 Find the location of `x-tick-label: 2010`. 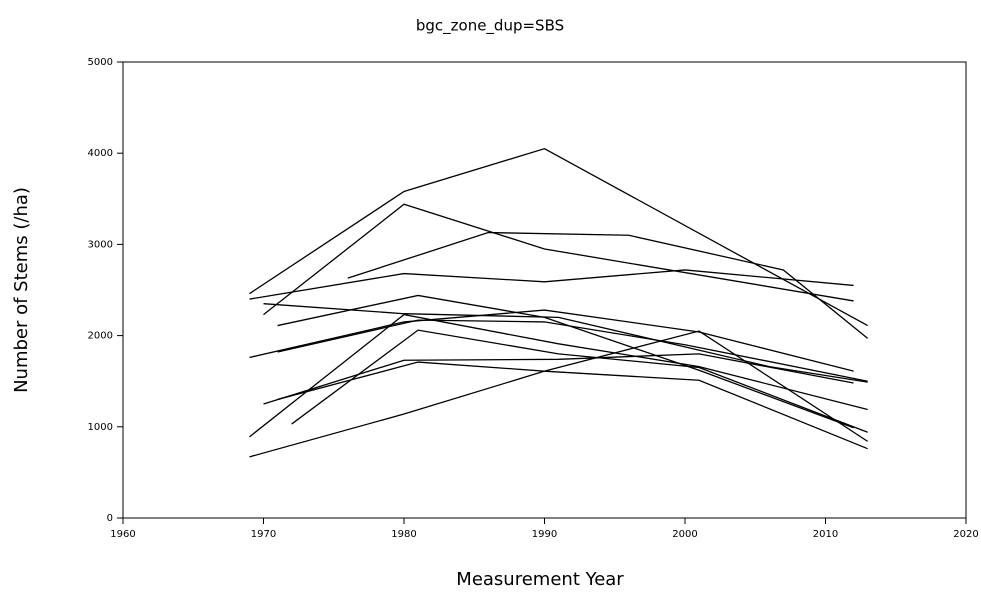

x-tick-label: 2010 is located at coordinates (825, 534).